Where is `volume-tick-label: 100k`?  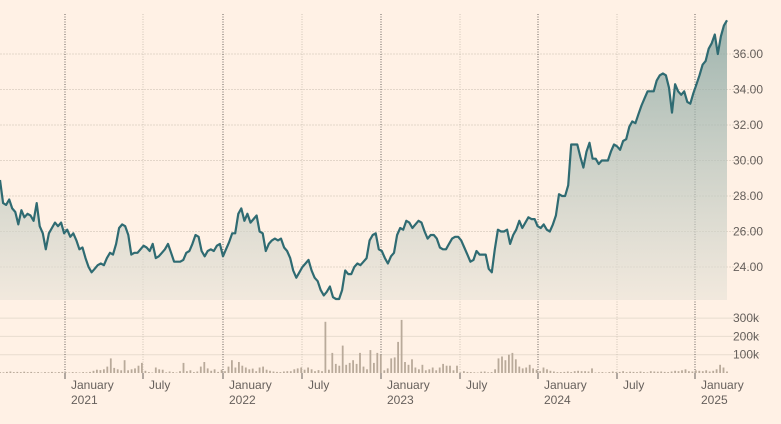
volume-tick-label: 100k is located at coordinates (746, 355).